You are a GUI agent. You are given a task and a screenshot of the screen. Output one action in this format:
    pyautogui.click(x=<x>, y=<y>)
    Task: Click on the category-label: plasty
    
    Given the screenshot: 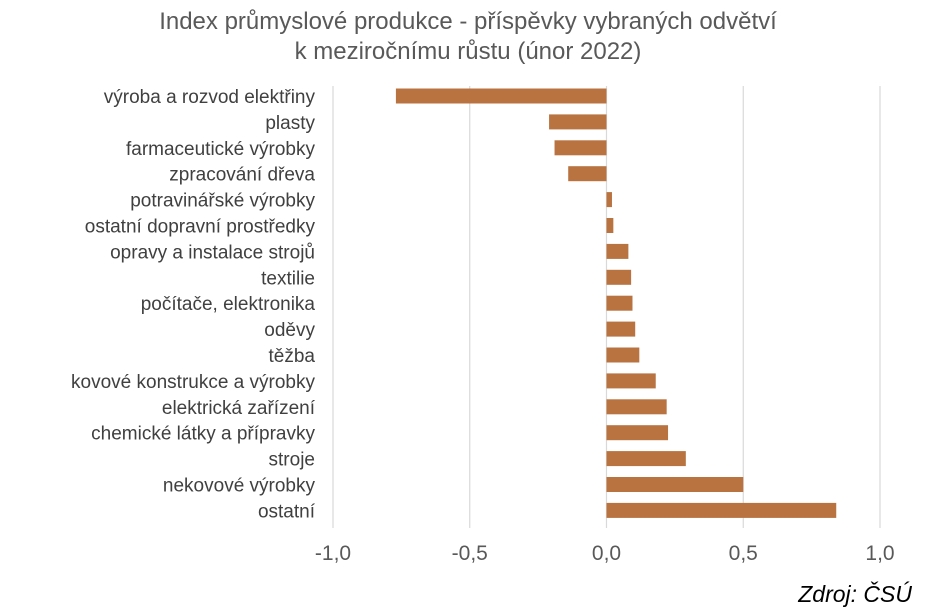 What is the action you would take?
    pyautogui.click(x=290, y=123)
    